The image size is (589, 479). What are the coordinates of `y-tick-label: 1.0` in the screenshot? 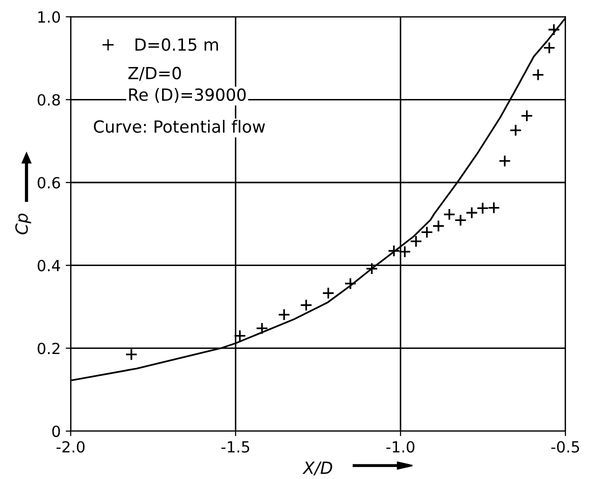 It's located at (49, 17).